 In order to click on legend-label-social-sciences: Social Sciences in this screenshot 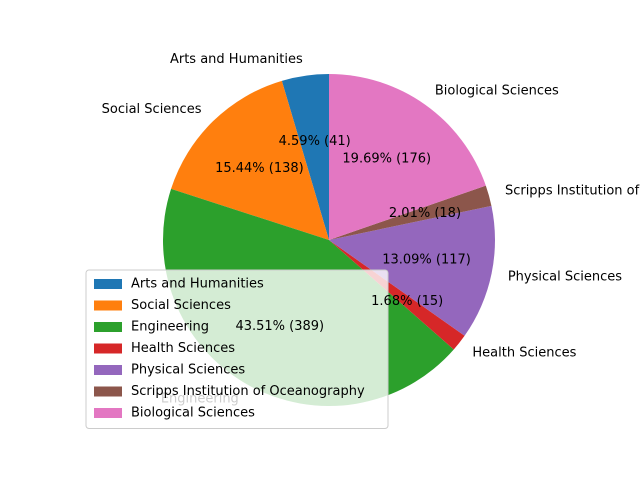, I will do `click(181, 305)`.